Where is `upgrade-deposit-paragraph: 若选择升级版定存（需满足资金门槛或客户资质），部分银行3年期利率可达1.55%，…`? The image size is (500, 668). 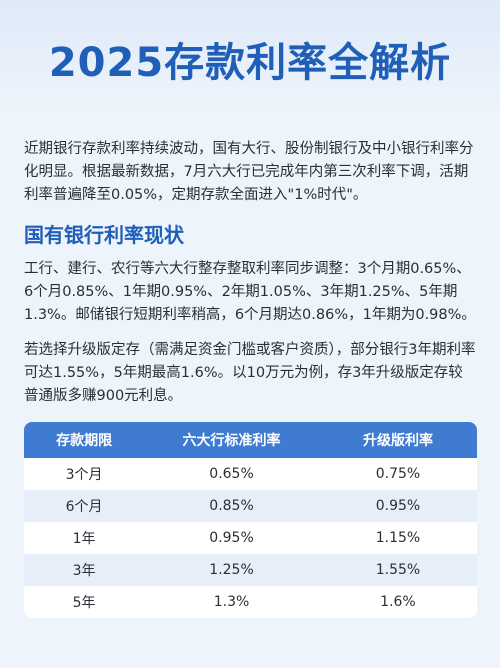
upgrade-deposit-paragraph: 若选择升级版定存（需满足资金门槛或客户资质），部分银行3年期利率可达1.55%，… is located at coordinates (250, 373).